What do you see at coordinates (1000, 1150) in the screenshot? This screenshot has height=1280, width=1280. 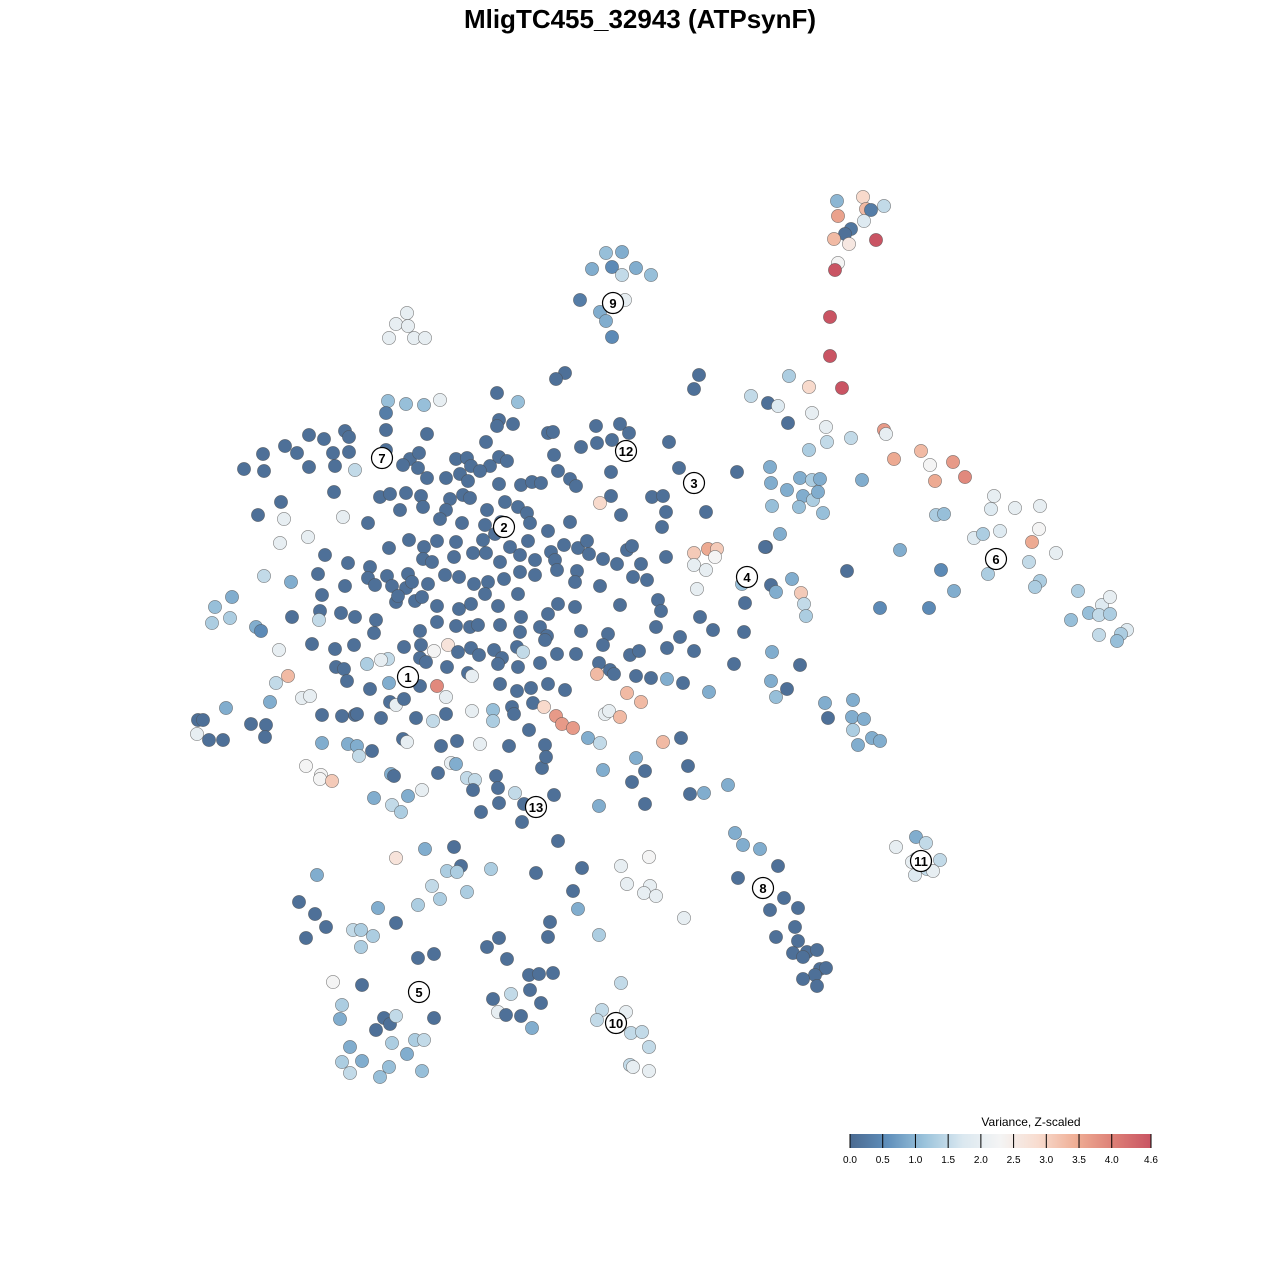 I see `colorbar-ticks: 0.0 0.5 1.0 1.5 2.0 2.5 3.0 3.5 4.0 4.6` at bounding box center [1000, 1150].